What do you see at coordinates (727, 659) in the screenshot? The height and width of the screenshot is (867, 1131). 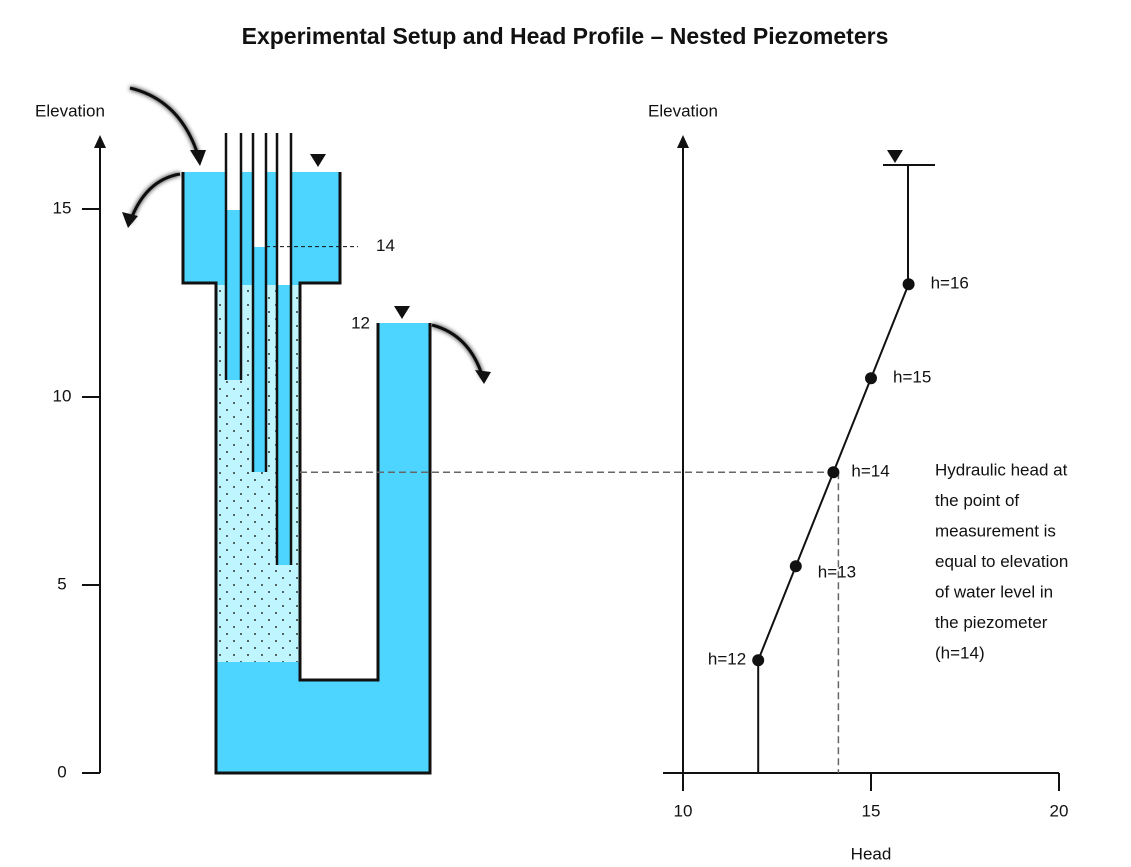 I see `point-label: h=12` at bounding box center [727, 659].